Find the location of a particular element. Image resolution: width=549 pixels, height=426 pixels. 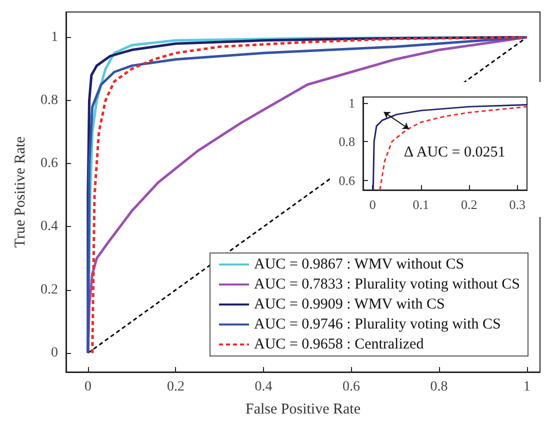

annotation: Δ AUC = 0.0251 is located at coordinates (455, 152).